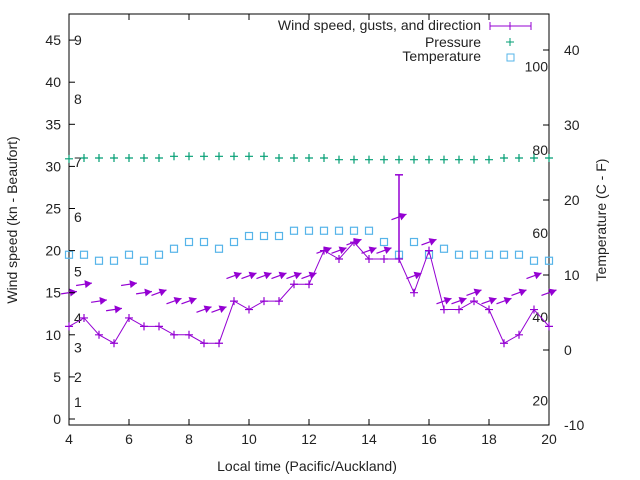 Image resolution: width=640 pixels, height=480 pixels. I want to click on y2-tick-label: 30, so click(572, 125).